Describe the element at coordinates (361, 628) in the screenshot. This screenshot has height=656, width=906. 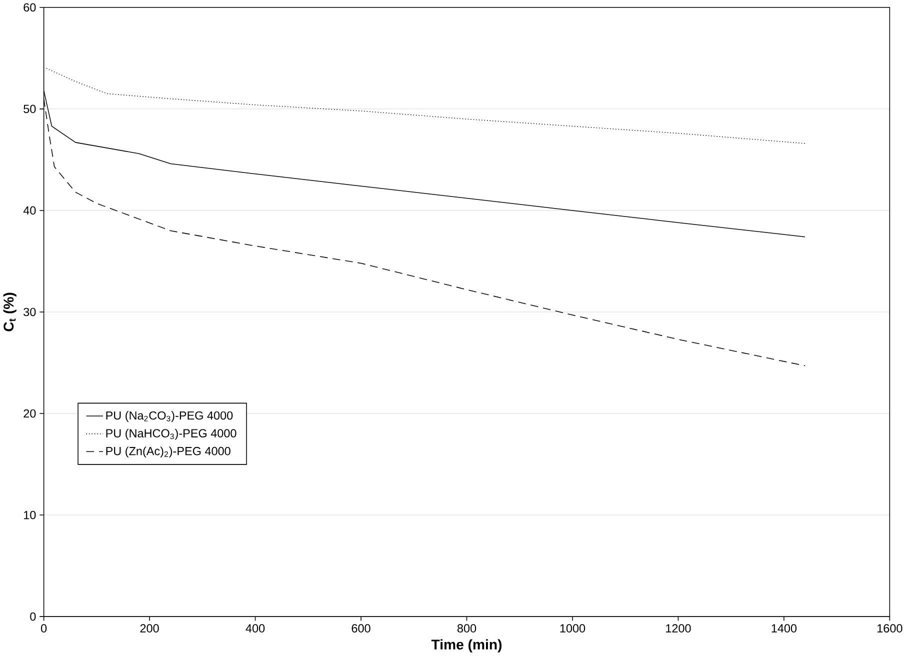
I see `x-tick-label: 600` at that location.